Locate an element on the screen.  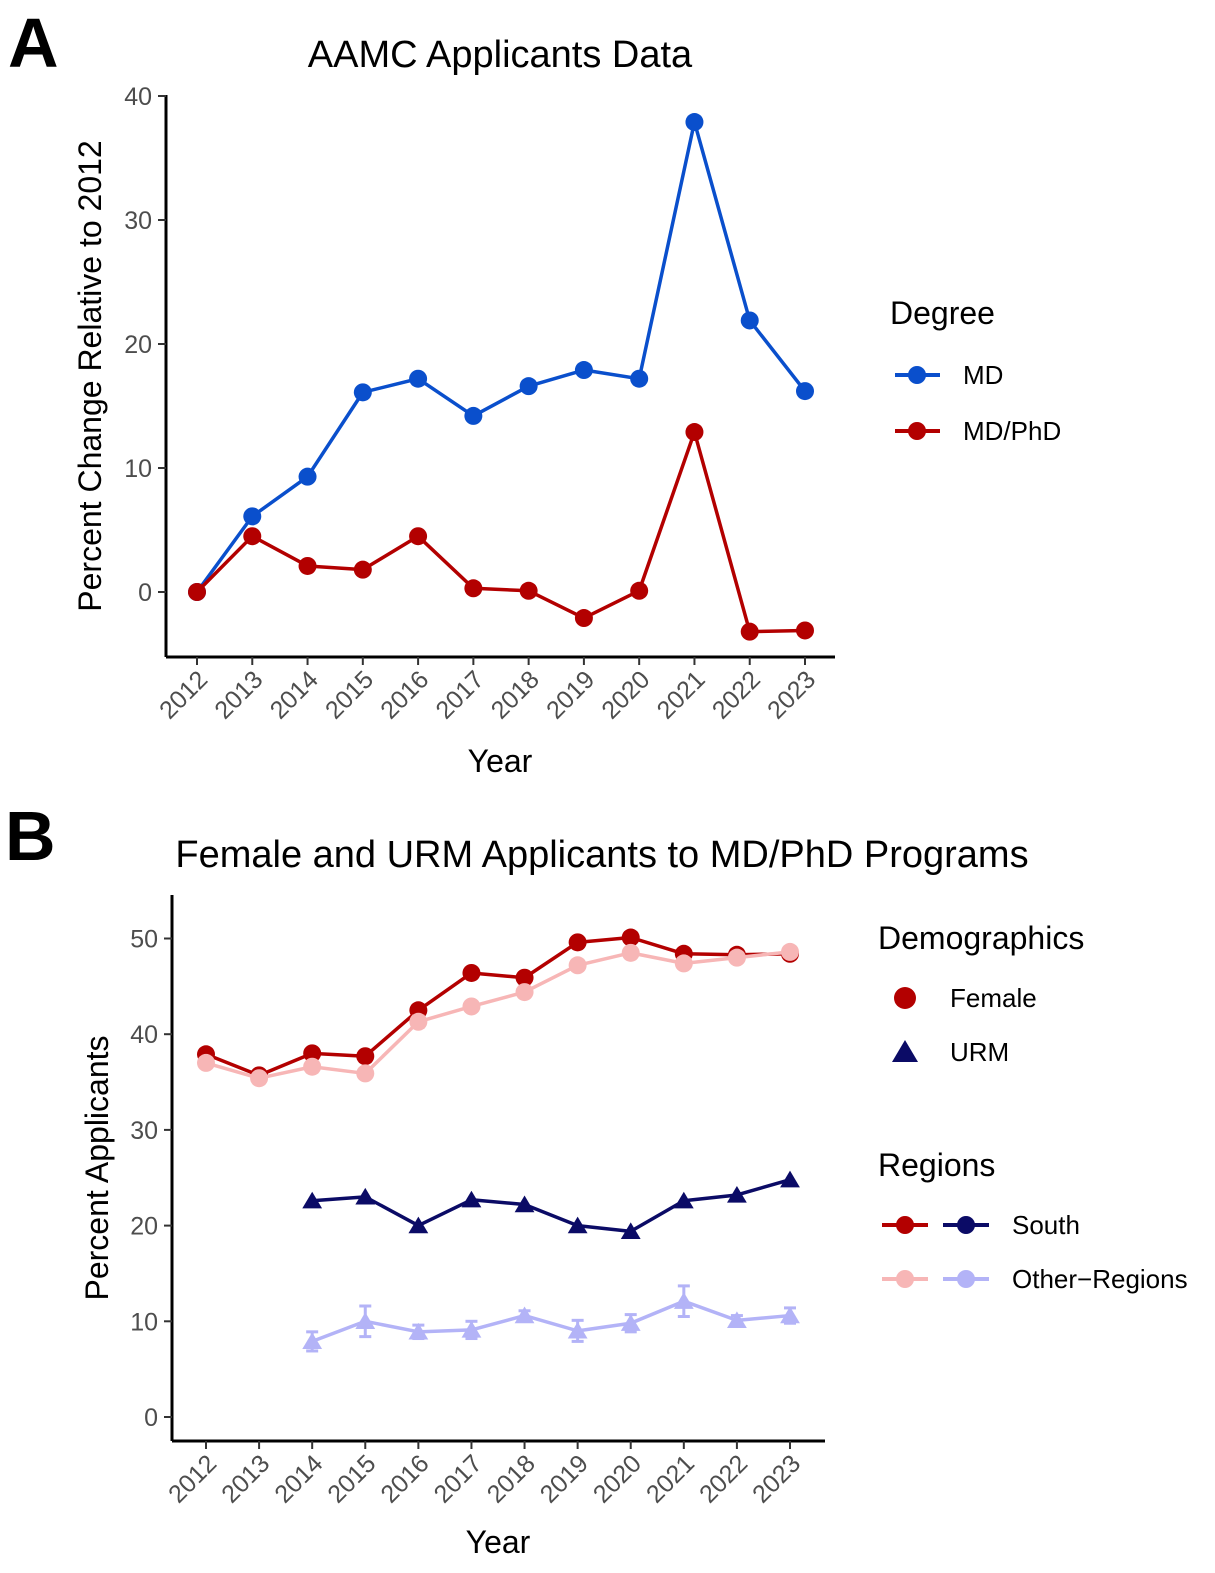
legend-a-mdphd-marker is located at coordinates (917, 431).